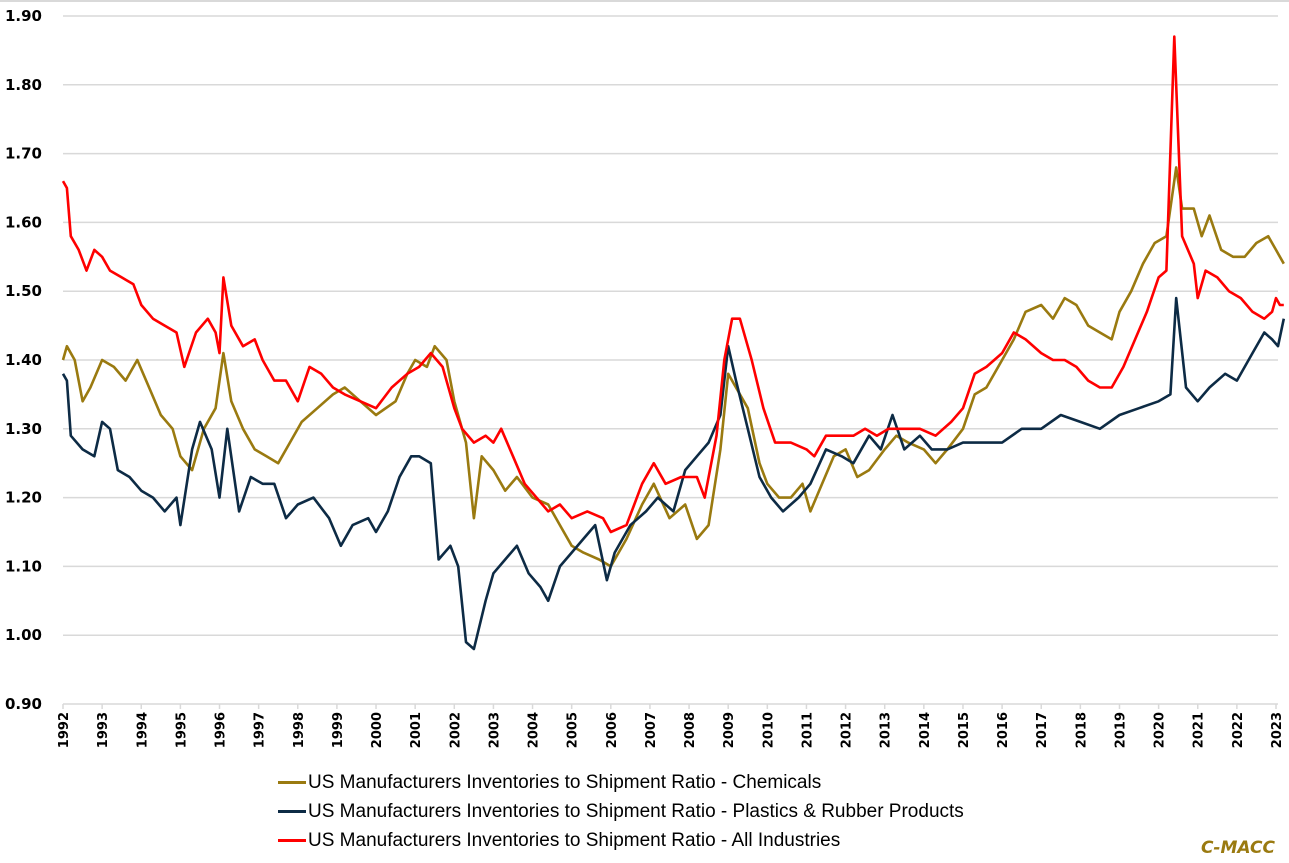 The height and width of the screenshot is (863, 1289). Describe the element at coordinates (925, 730) in the screenshot. I see `x-tick-label: 2014` at that location.